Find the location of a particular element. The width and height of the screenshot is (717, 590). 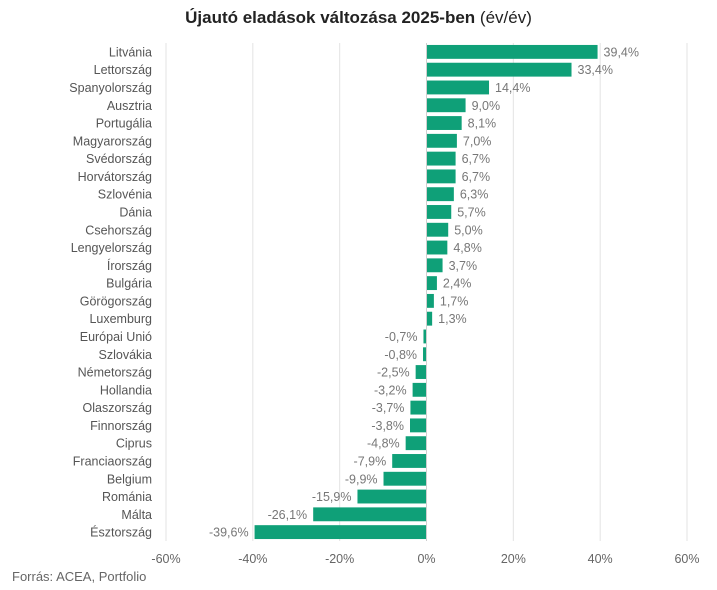

data-label: 39,4% is located at coordinates (621, 52).